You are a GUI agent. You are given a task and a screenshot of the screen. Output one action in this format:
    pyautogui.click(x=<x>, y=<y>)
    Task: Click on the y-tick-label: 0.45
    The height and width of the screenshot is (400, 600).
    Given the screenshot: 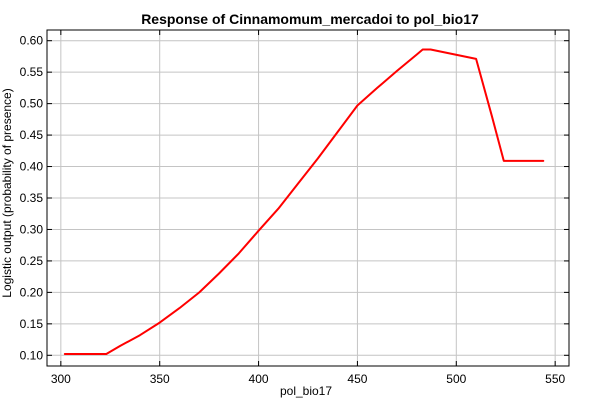 What is the action you would take?
    pyautogui.click(x=32, y=135)
    